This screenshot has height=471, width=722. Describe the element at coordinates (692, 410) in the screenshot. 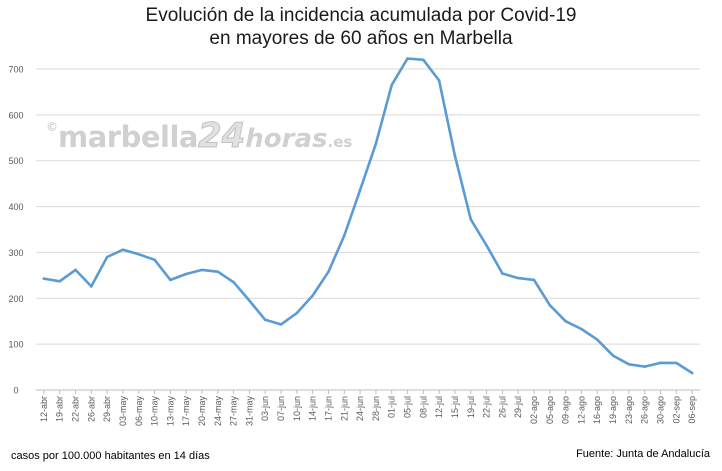

I see `x-tick-label: 06-sep` at that location.